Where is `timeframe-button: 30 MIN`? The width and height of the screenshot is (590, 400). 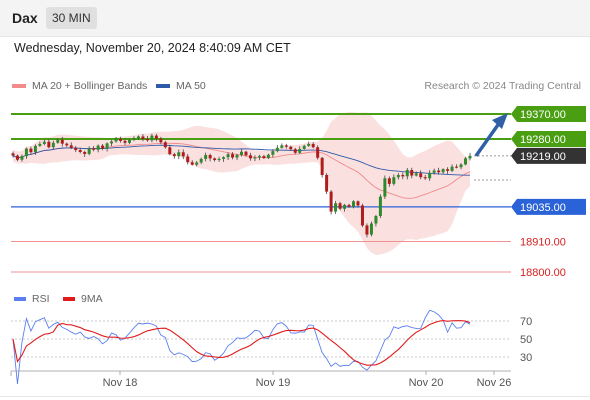 timeframe-button: 30 MIN is located at coordinates (71, 18).